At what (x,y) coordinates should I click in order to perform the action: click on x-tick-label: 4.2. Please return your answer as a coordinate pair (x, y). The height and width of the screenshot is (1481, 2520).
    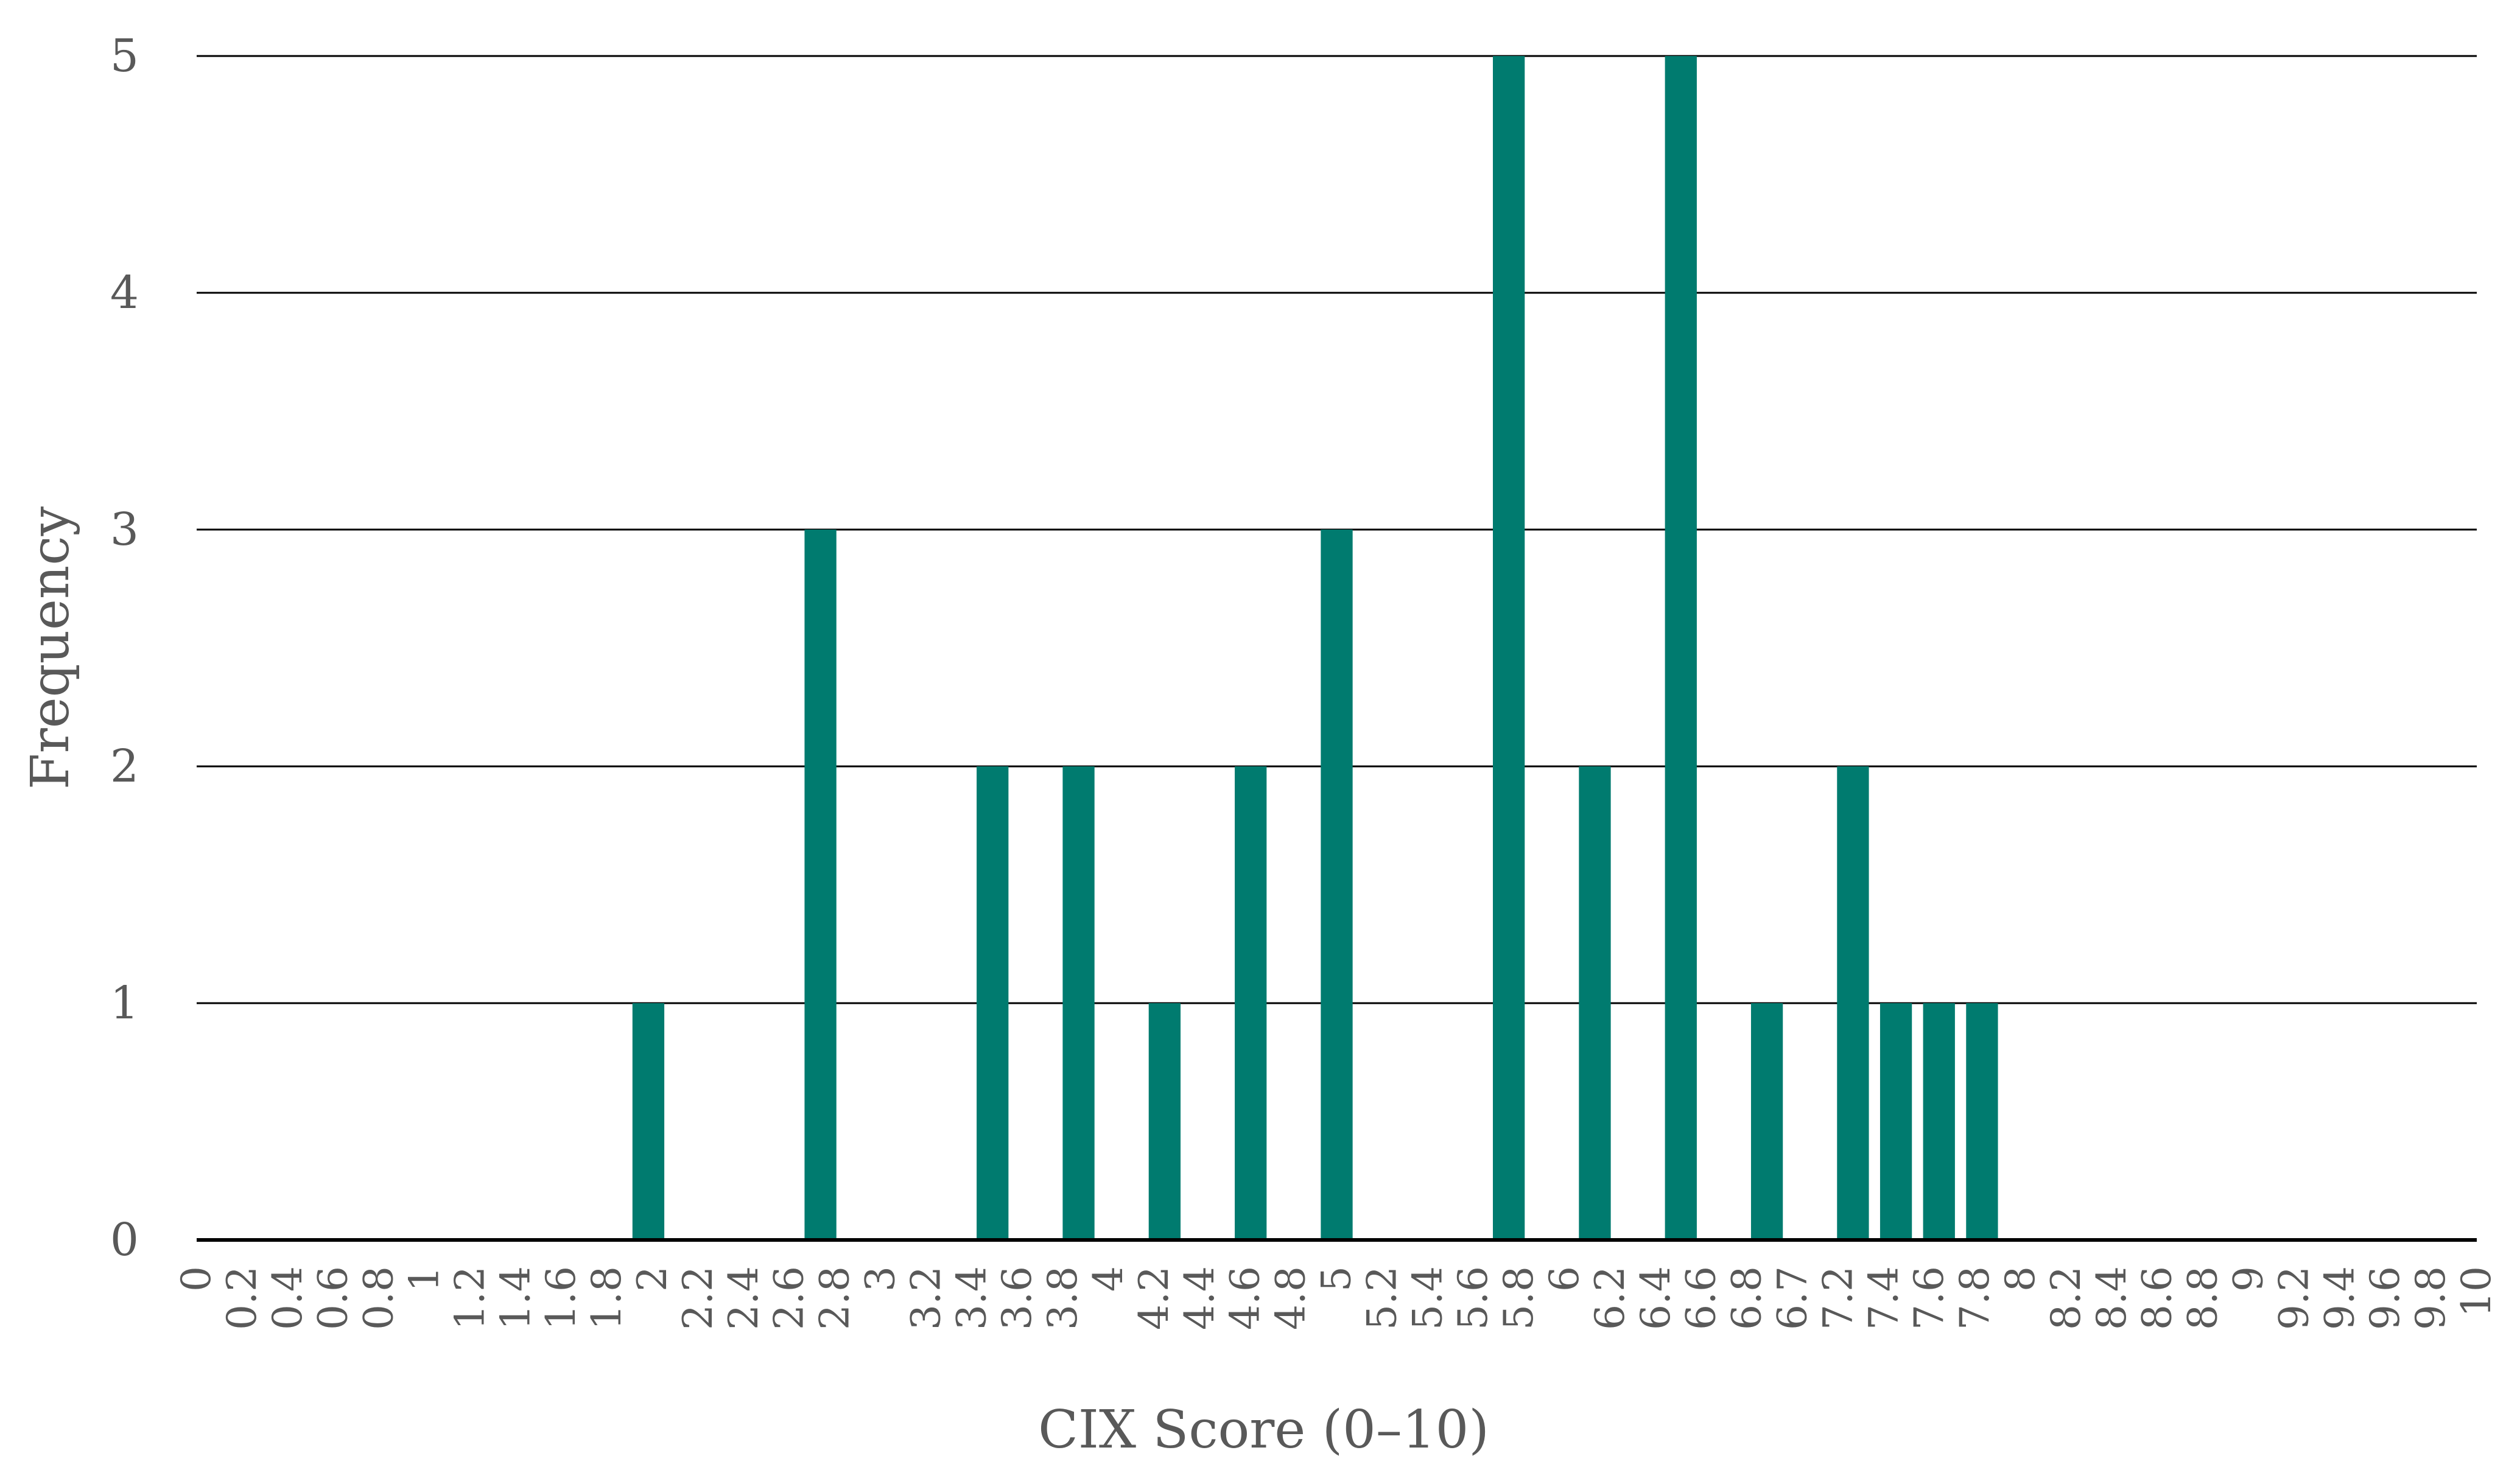
    Looking at the image, I should click on (1154, 1298).